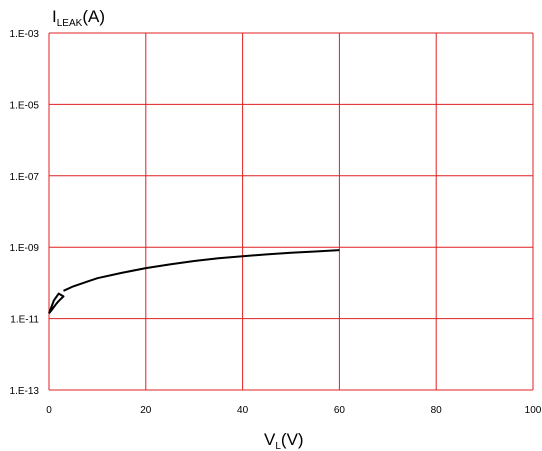 This screenshot has width=542, height=451. I want to click on y-tick-label-1: 1.E-11, so click(24, 320).